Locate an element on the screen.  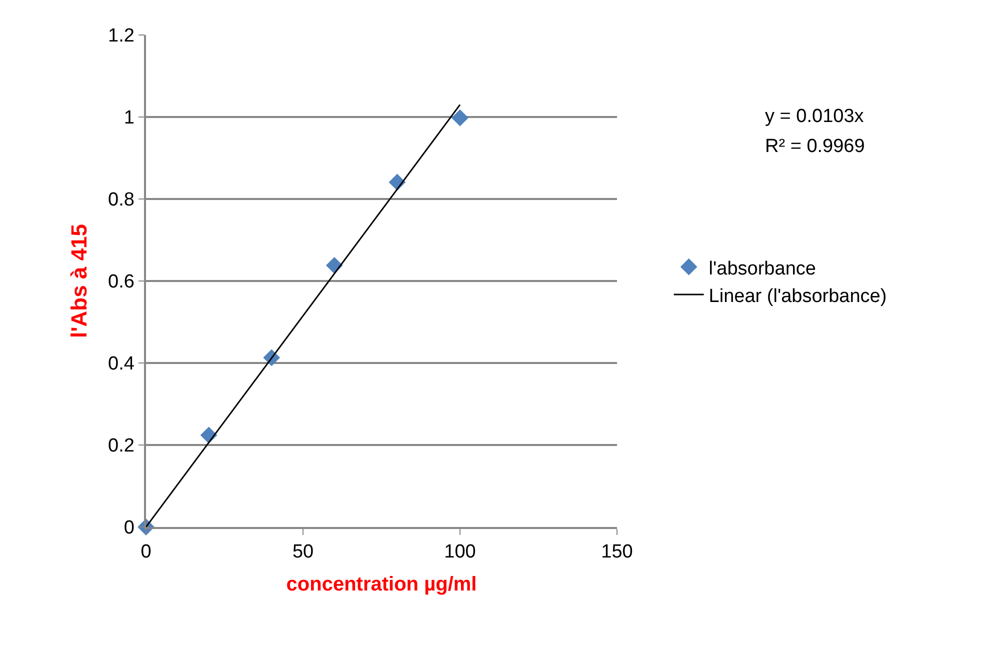
text: y = 0.0103x is located at coordinates (814, 116).